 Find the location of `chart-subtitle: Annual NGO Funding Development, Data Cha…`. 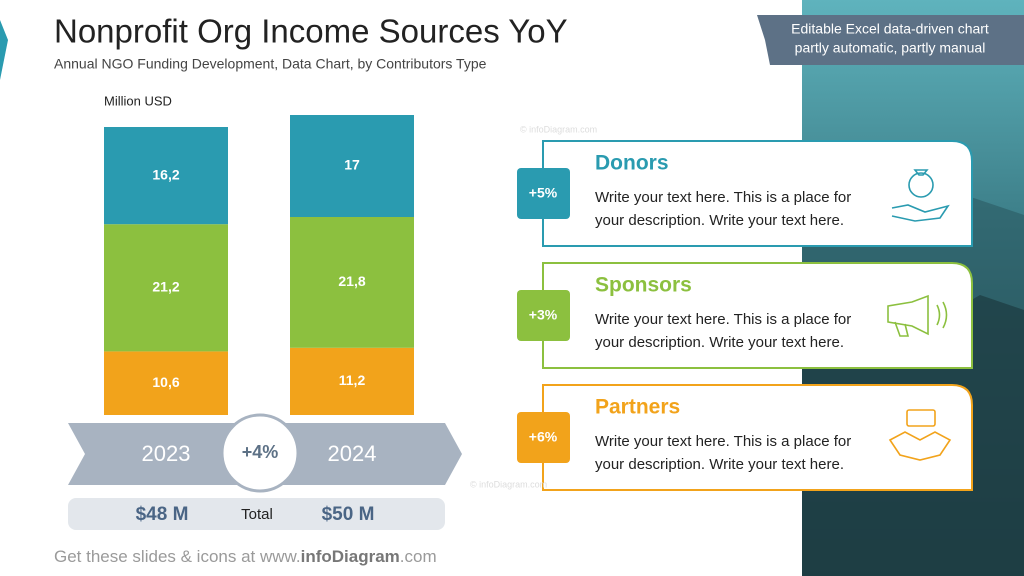

chart-subtitle: Annual NGO Funding Development, Data Cha… is located at coordinates (270, 64).